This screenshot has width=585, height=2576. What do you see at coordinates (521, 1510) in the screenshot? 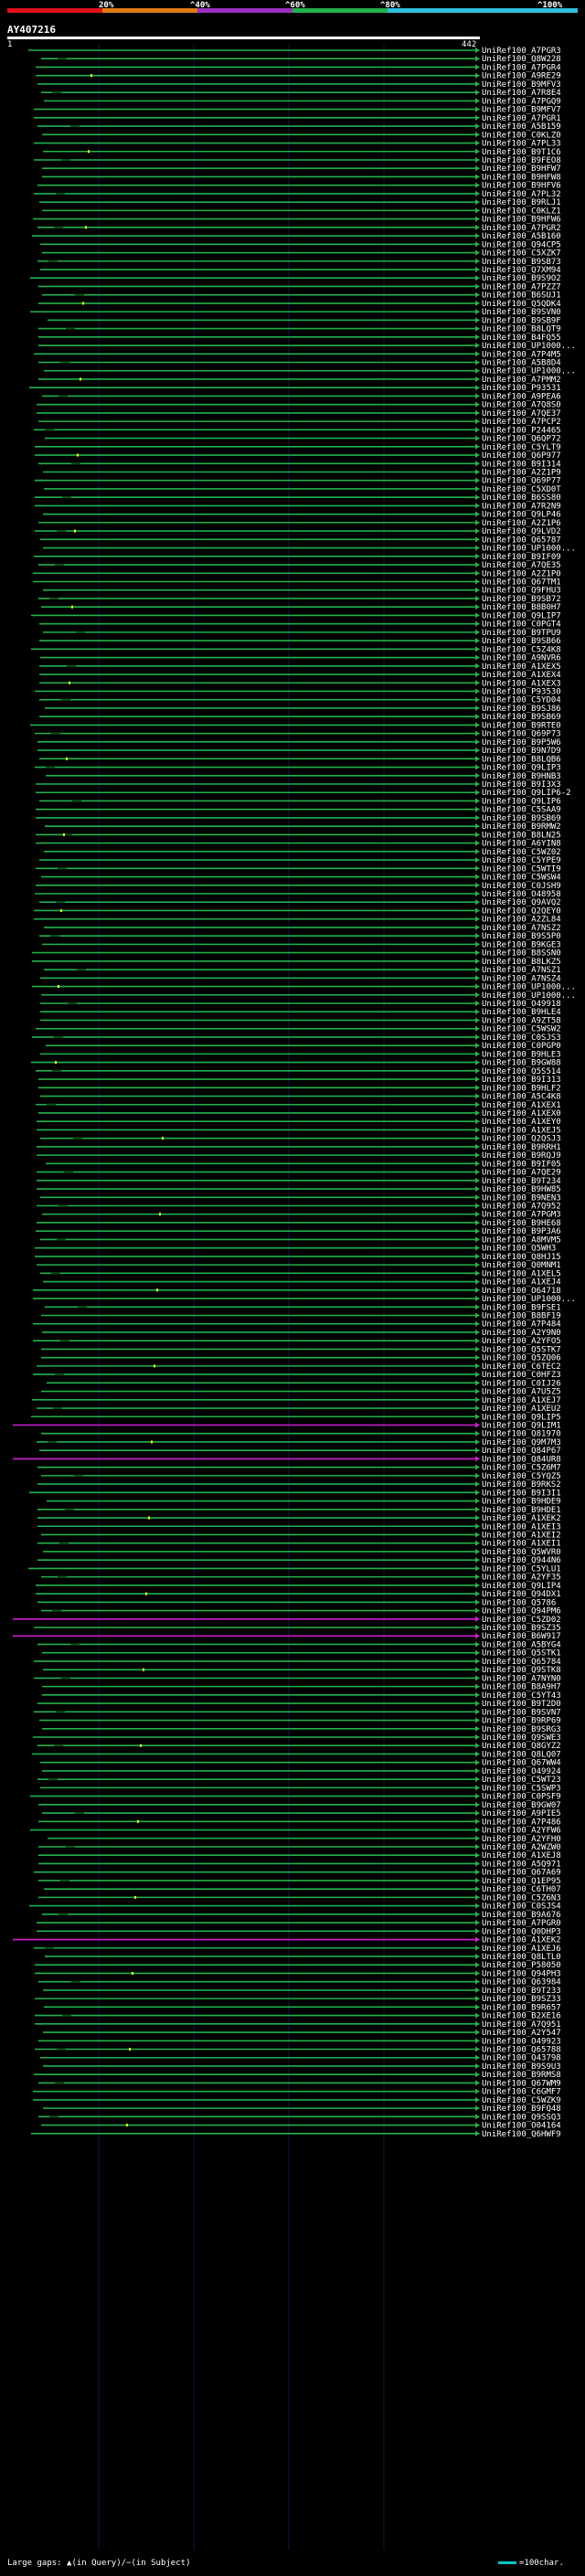
I see `hit-label: UniRef100_B9HDE1` at bounding box center [521, 1510].